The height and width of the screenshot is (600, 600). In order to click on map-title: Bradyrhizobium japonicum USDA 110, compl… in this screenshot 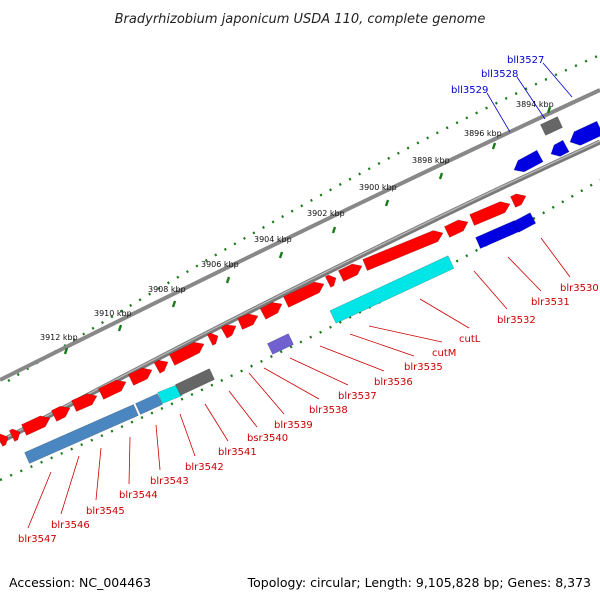, I will do `click(300, 19)`.